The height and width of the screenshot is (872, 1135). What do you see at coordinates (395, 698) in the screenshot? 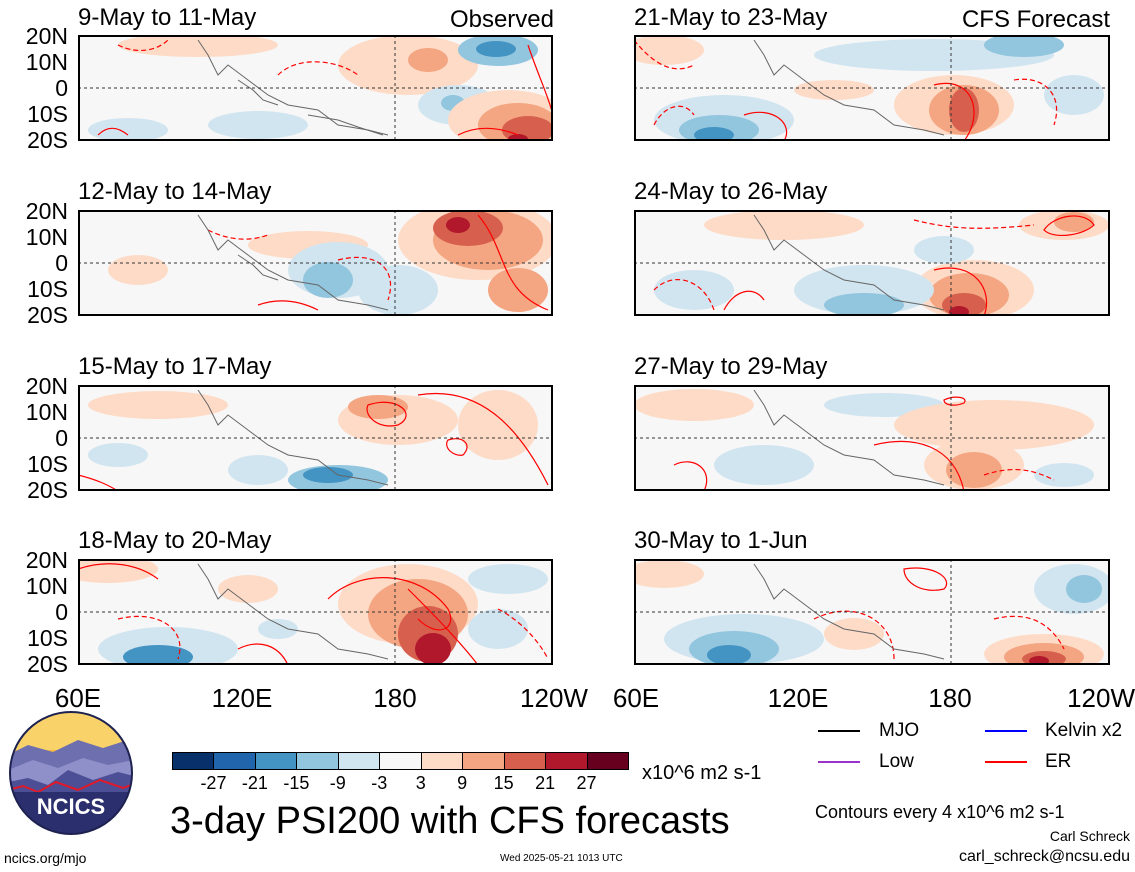
I see `lon-label-180-left: 180` at bounding box center [395, 698].